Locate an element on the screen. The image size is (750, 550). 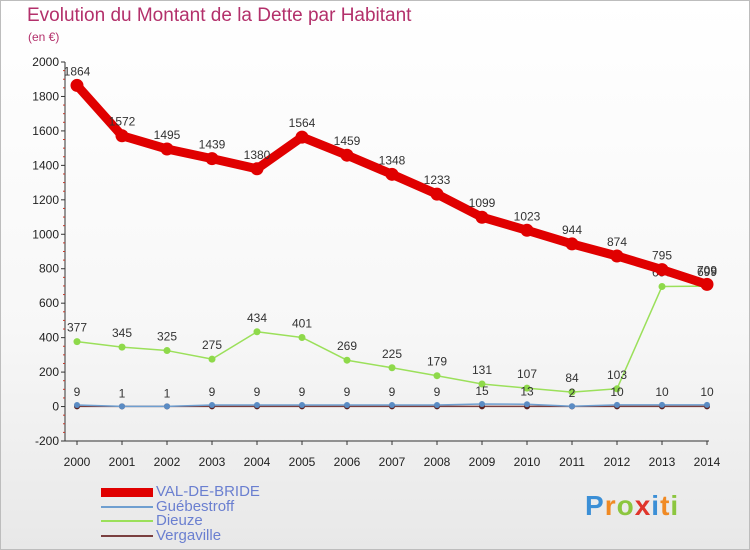
data-label-gu-bestroff: 1 is located at coordinates (122, 393).